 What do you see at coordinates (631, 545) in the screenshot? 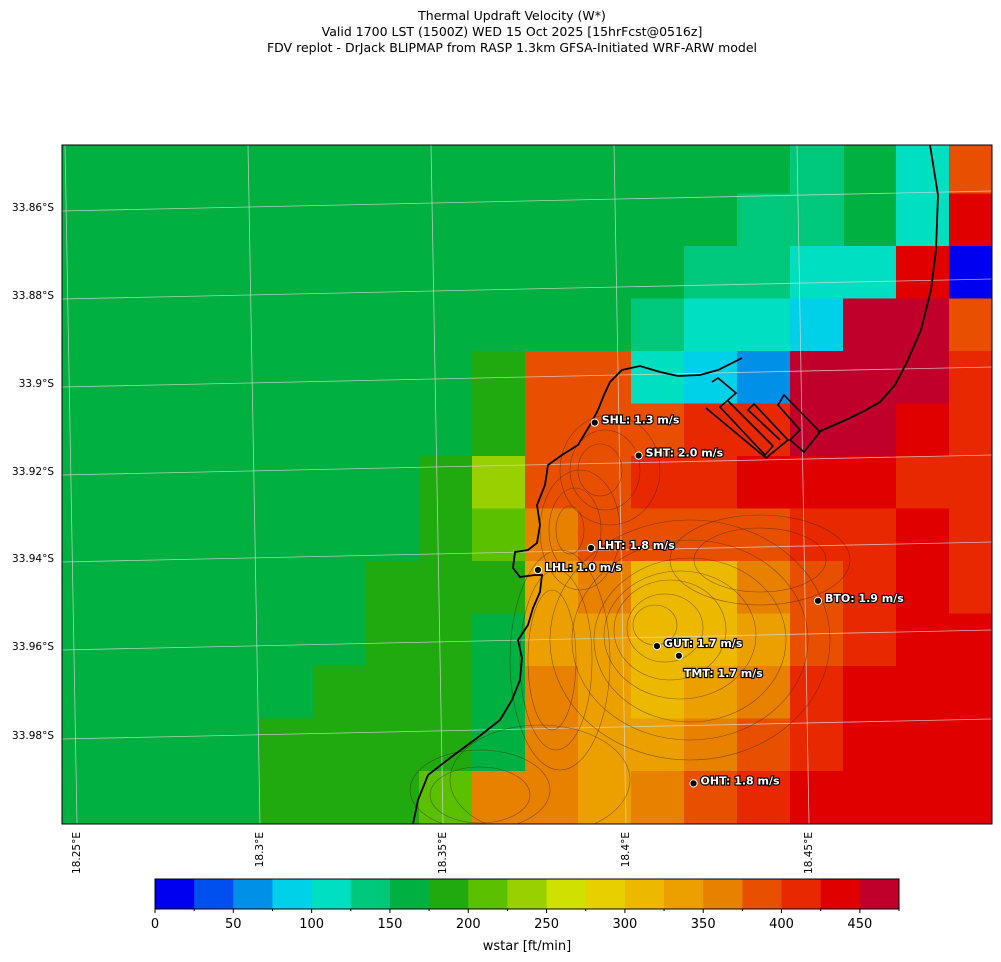
I see `station: LHT: 1.8 m/s` at bounding box center [631, 545].